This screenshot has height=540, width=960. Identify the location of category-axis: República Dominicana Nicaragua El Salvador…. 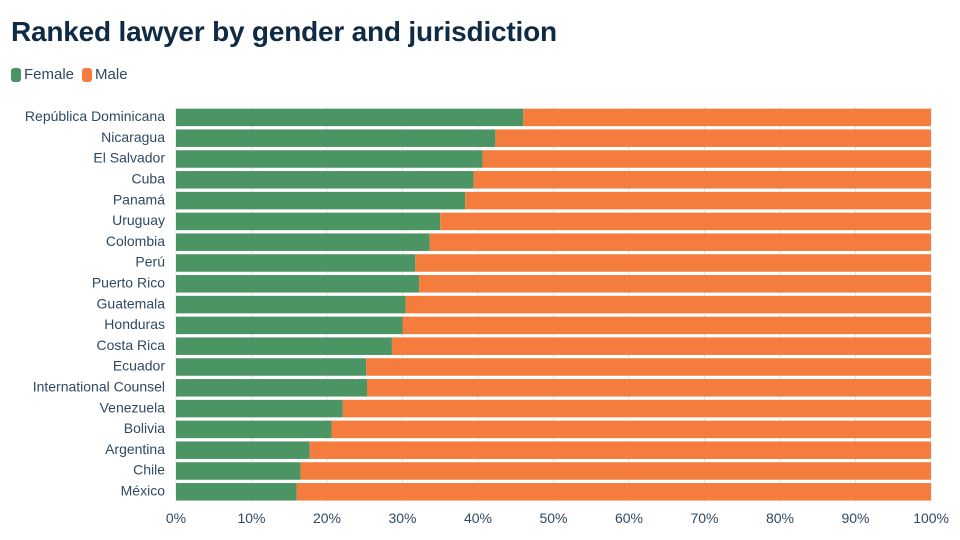
(95, 303).